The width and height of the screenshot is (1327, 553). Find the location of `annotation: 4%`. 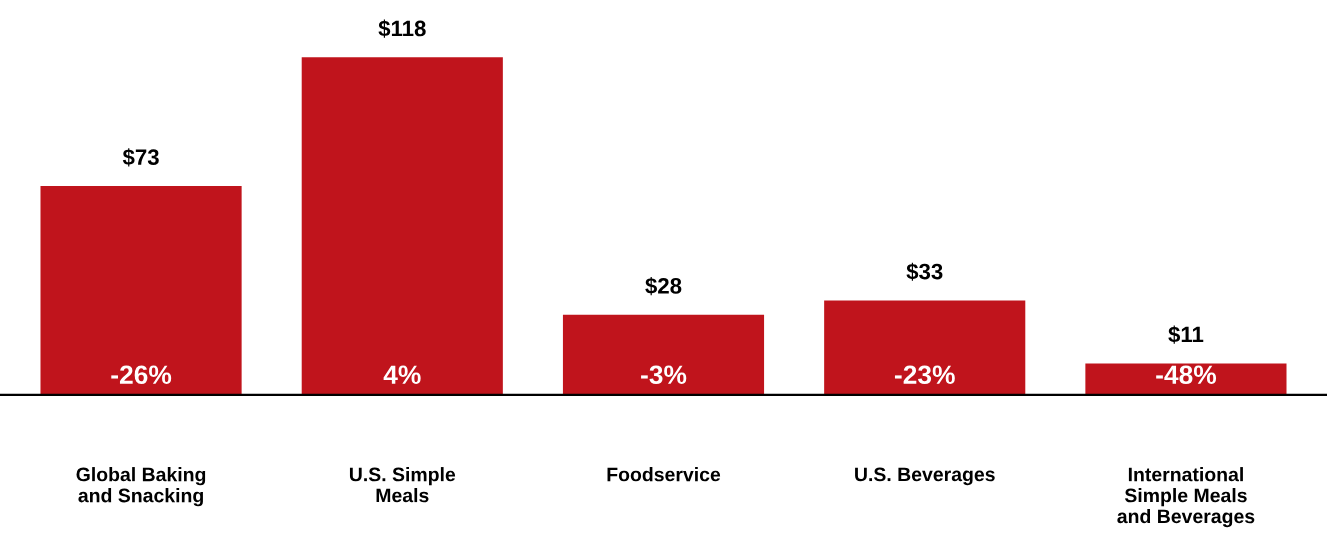

annotation: 4% is located at coordinates (402, 375).